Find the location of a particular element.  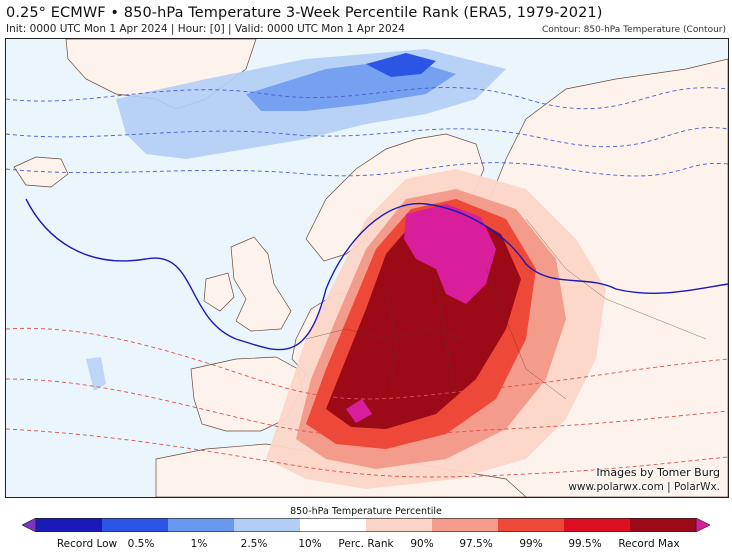

legend-label: 0.5% is located at coordinates (141, 544).